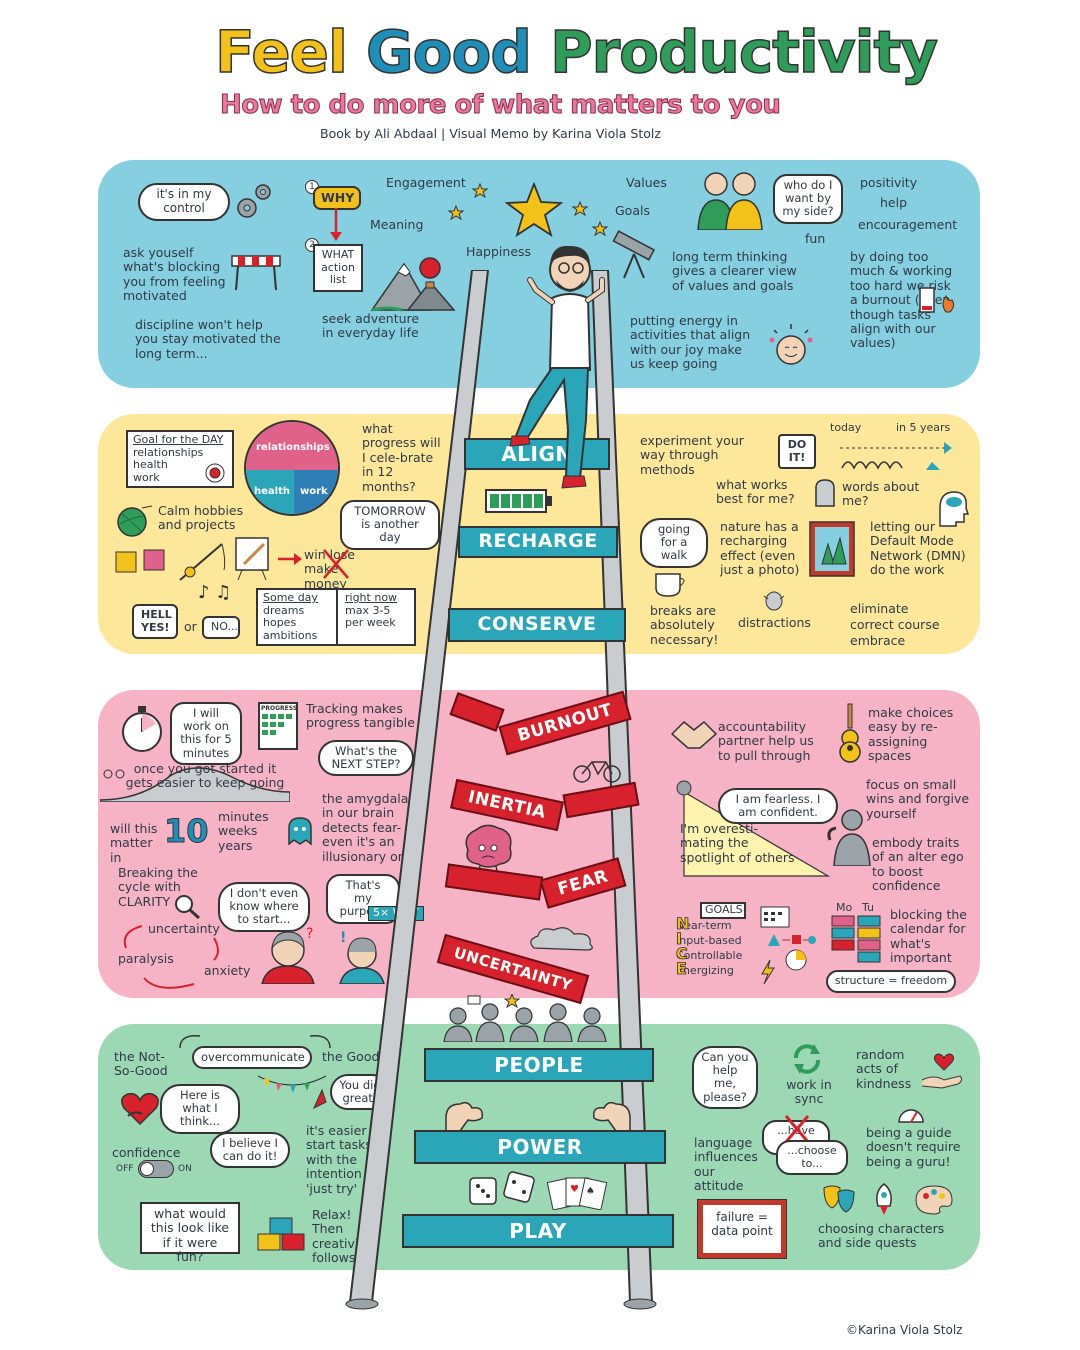 The width and height of the screenshot is (1080, 1350). Describe the element at coordinates (846, 427) in the screenshot. I see `today-label: today` at that location.